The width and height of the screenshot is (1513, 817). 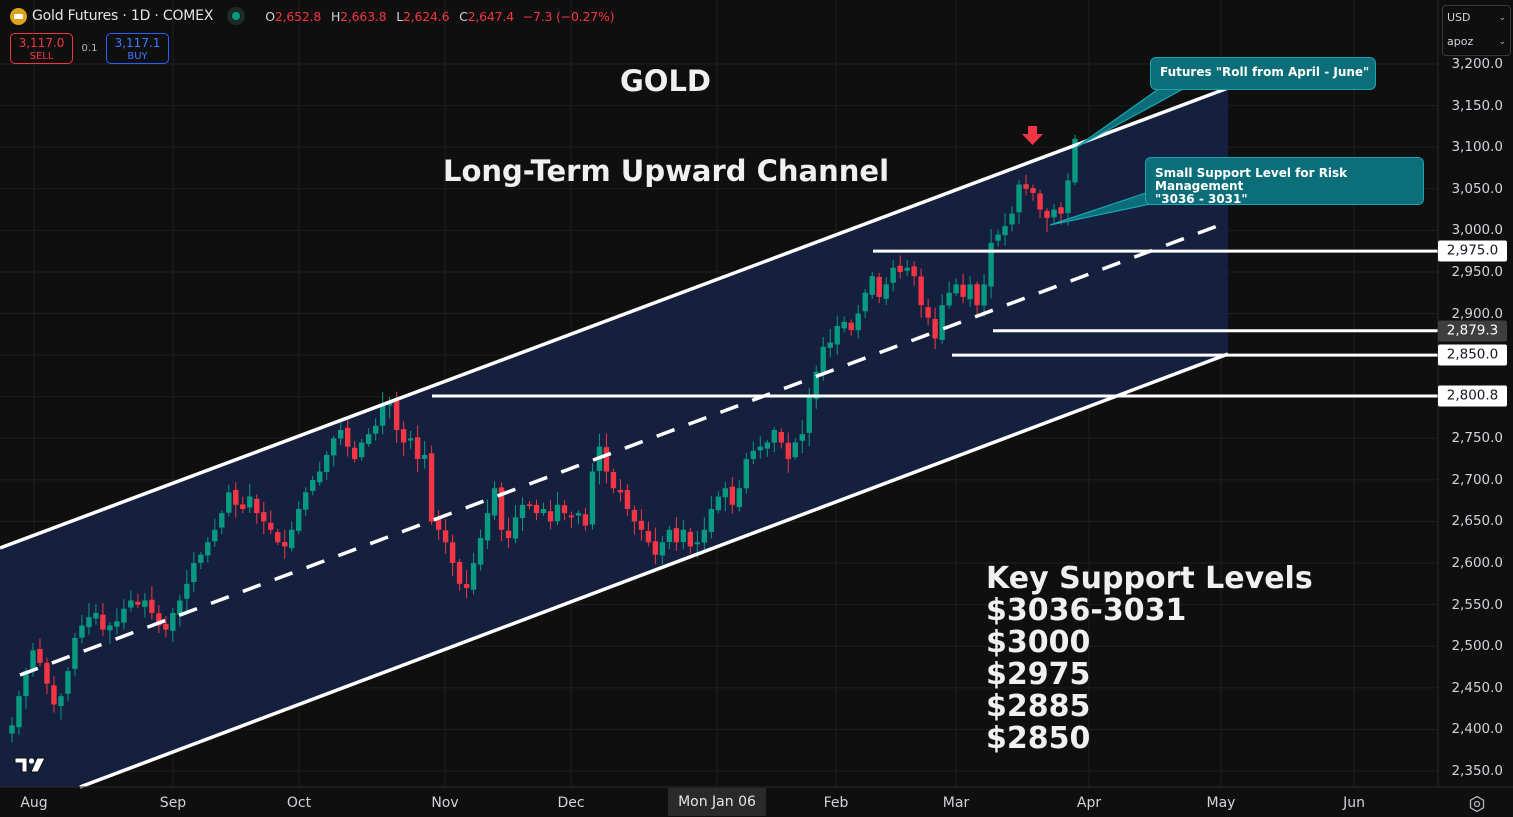 I want to click on horizontal-levels, so click(x=935, y=323).